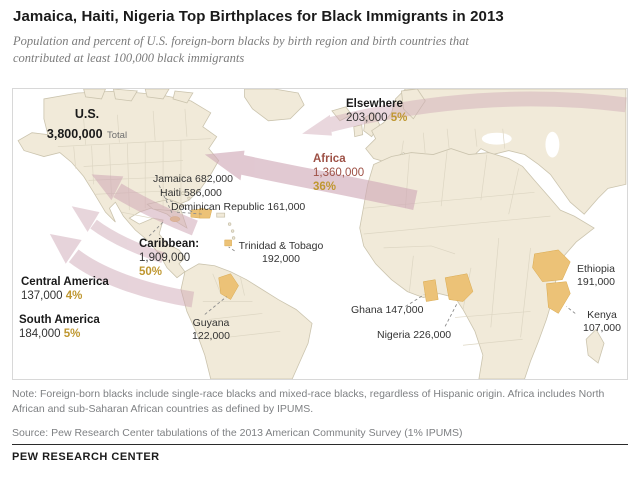 This screenshot has width=640, height=477. What do you see at coordinates (238, 207) in the screenshot?
I see `label-dominican-republic: Dominican Republic 161,000` at bounding box center [238, 207].